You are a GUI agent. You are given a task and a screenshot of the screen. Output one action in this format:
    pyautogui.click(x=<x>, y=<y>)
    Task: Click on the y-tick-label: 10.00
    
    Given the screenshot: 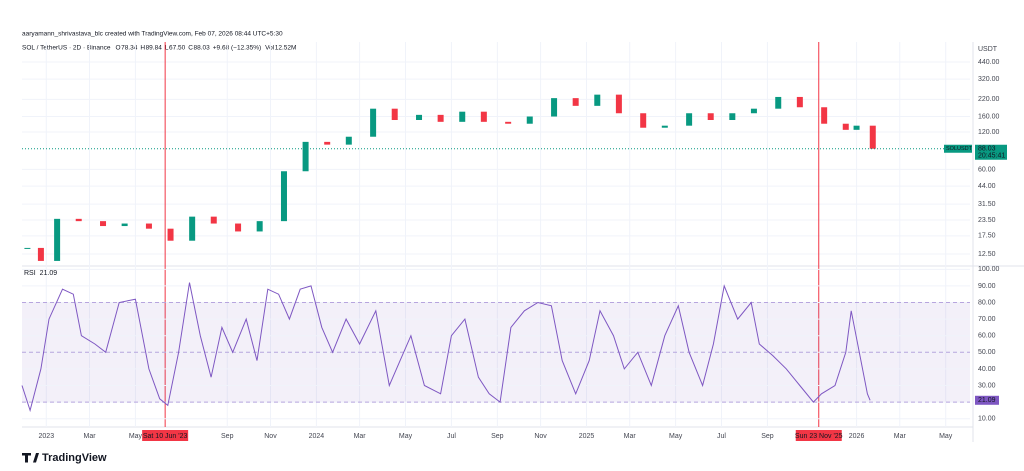 What is the action you would take?
    pyautogui.click(x=987, y=419)
    